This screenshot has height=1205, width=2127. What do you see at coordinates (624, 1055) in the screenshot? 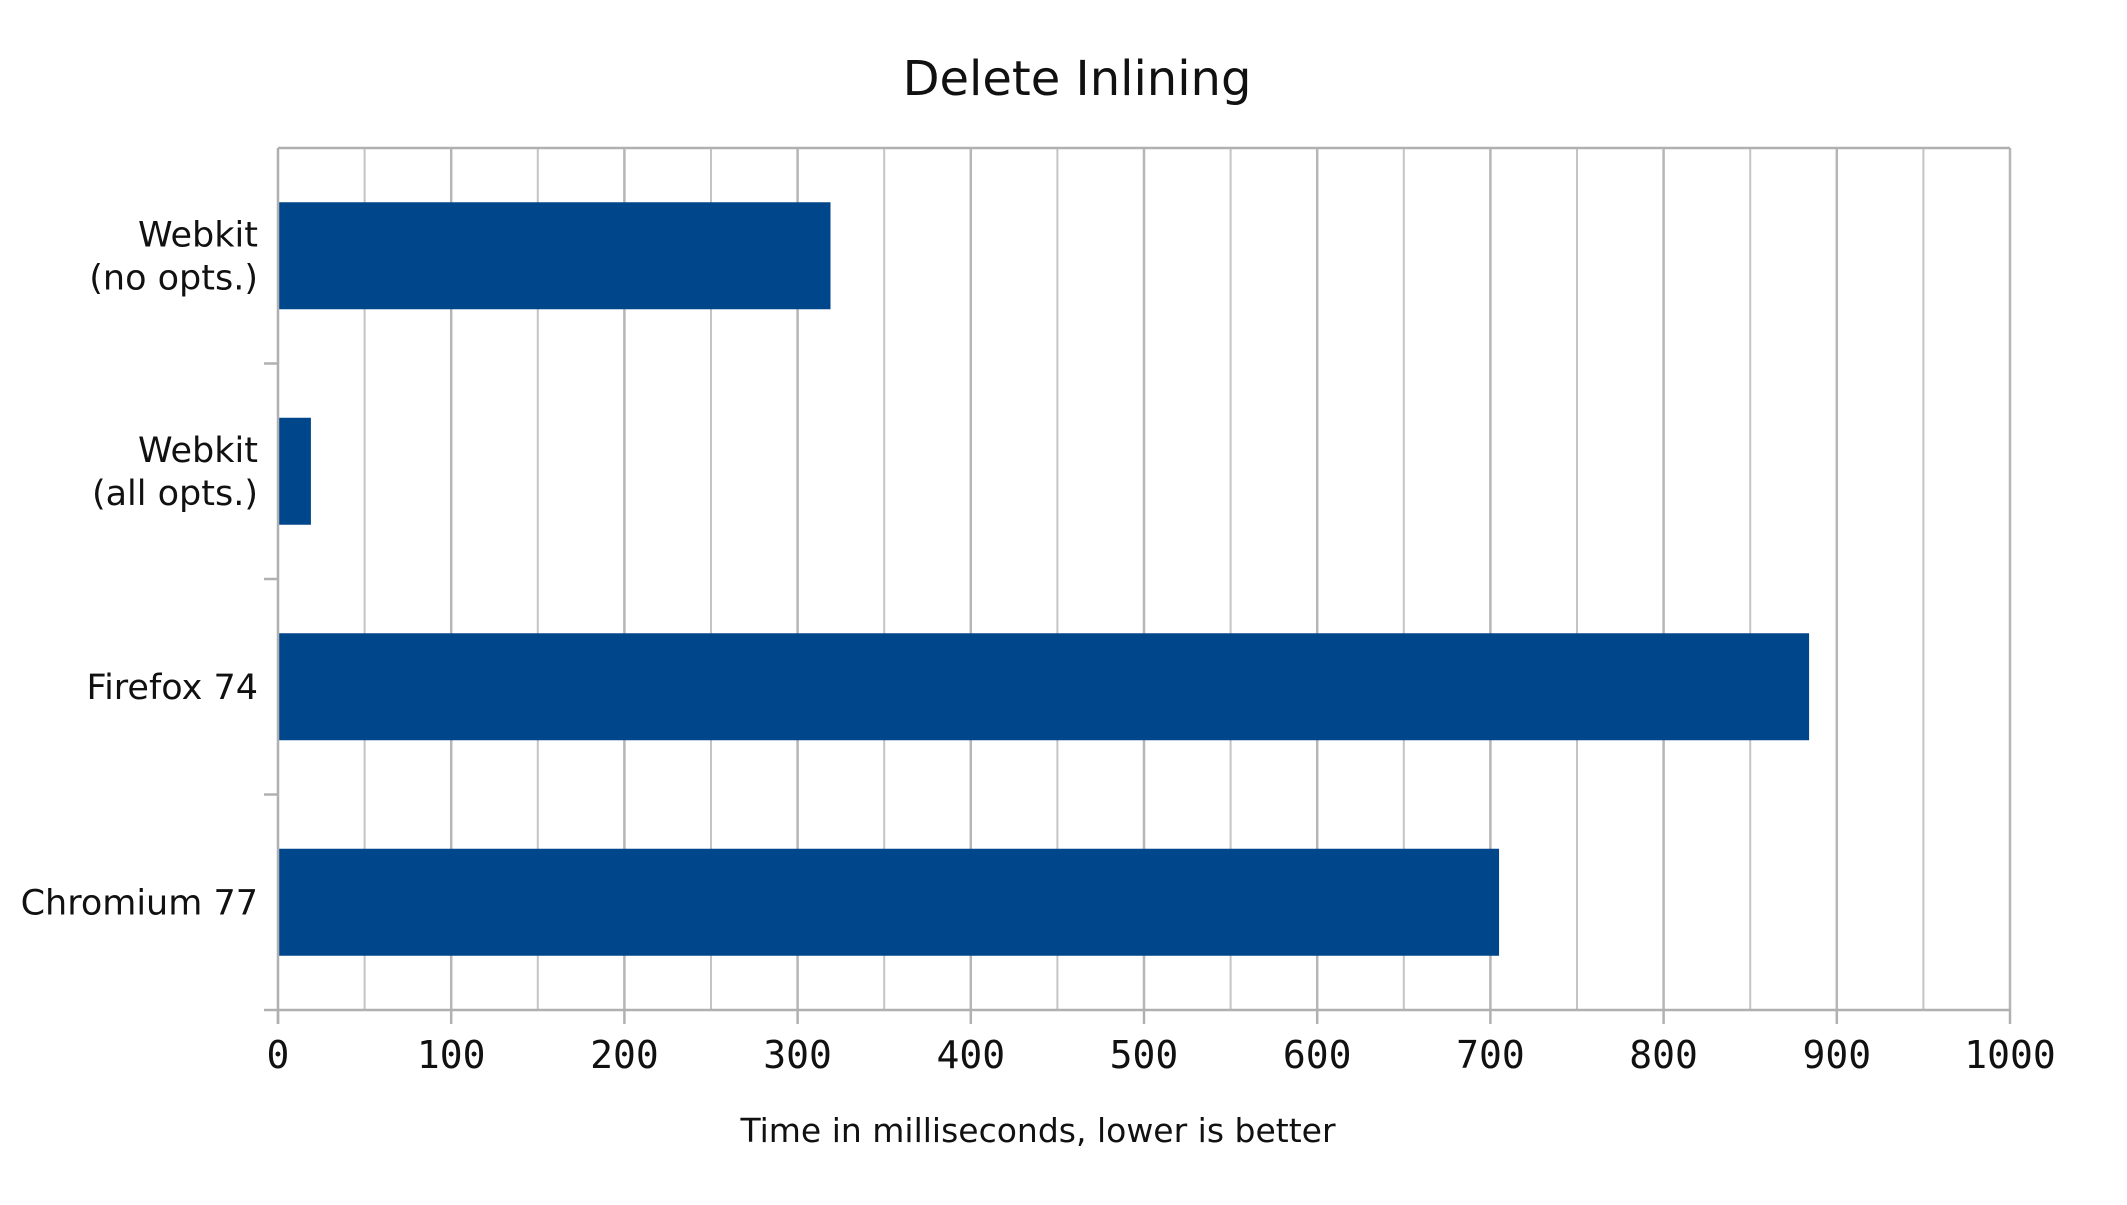
I see `x-tick-label: 200` at bounding box center [624, 1055].